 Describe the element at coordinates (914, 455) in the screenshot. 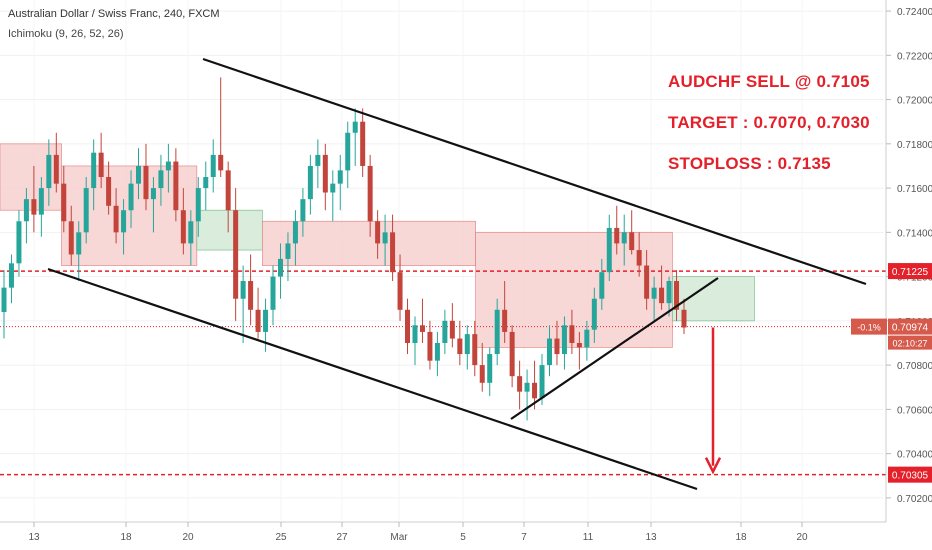

I see `price-tick-label: 0.70400` at that location.